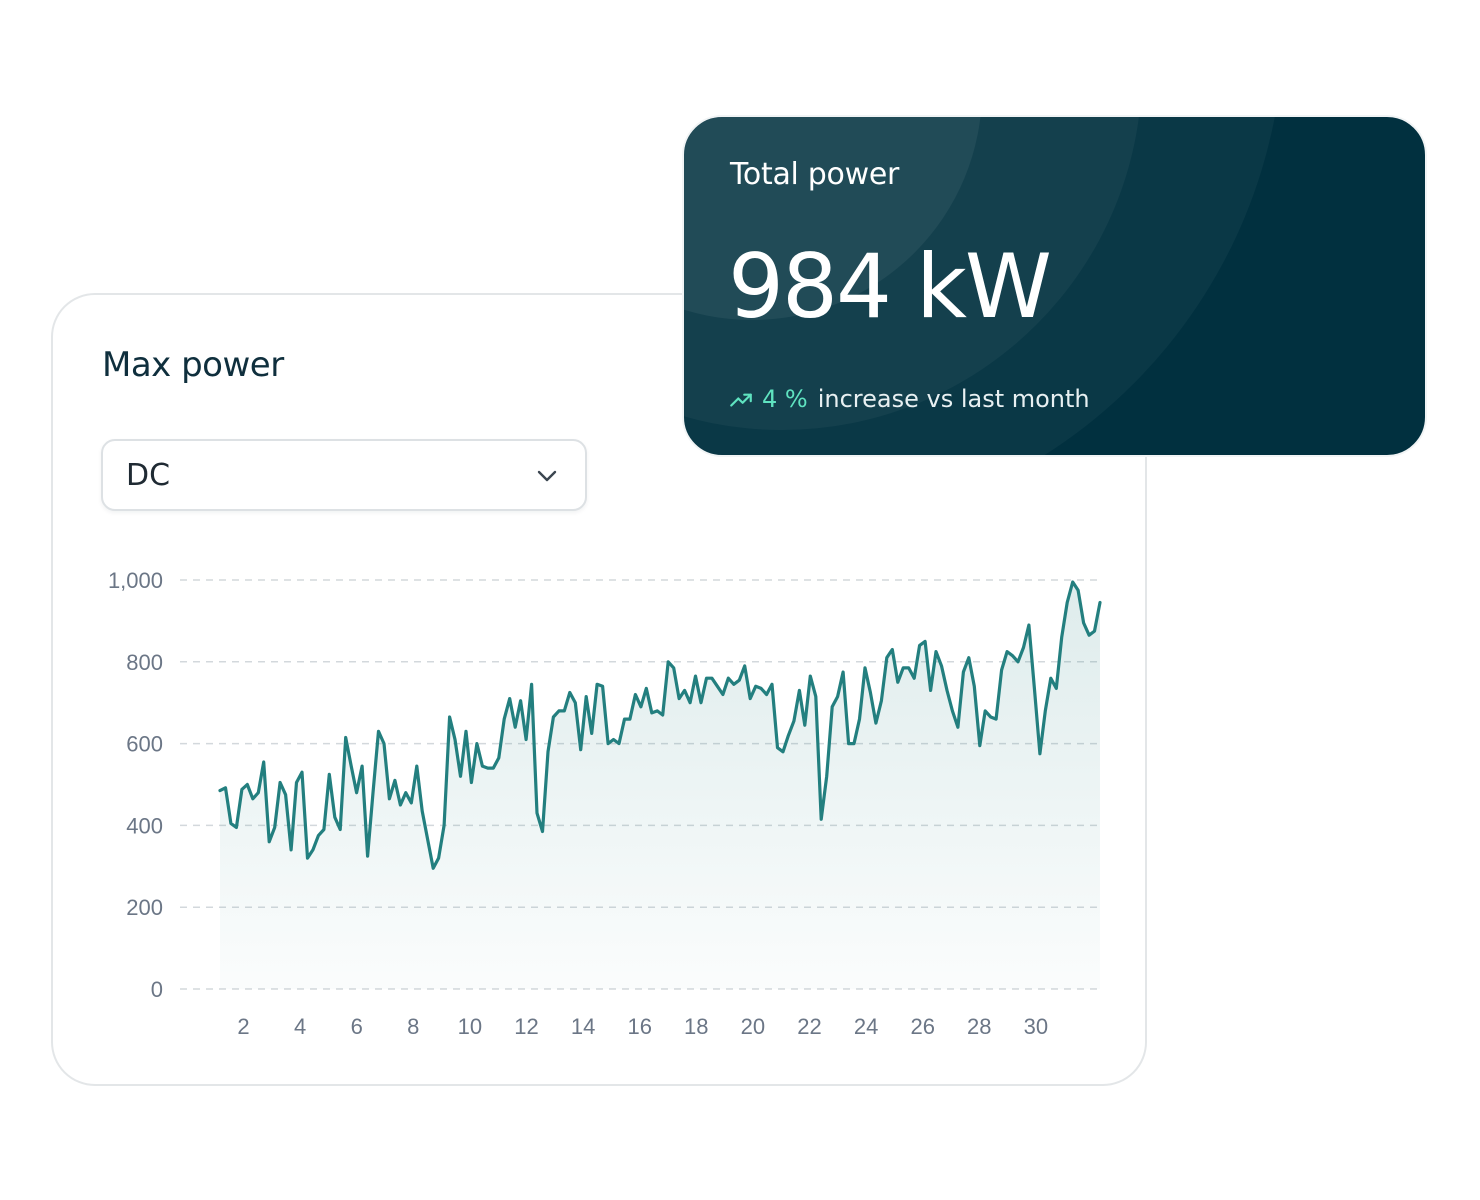  I want to click on y-tick-label: 1,000, so click(135, 580).